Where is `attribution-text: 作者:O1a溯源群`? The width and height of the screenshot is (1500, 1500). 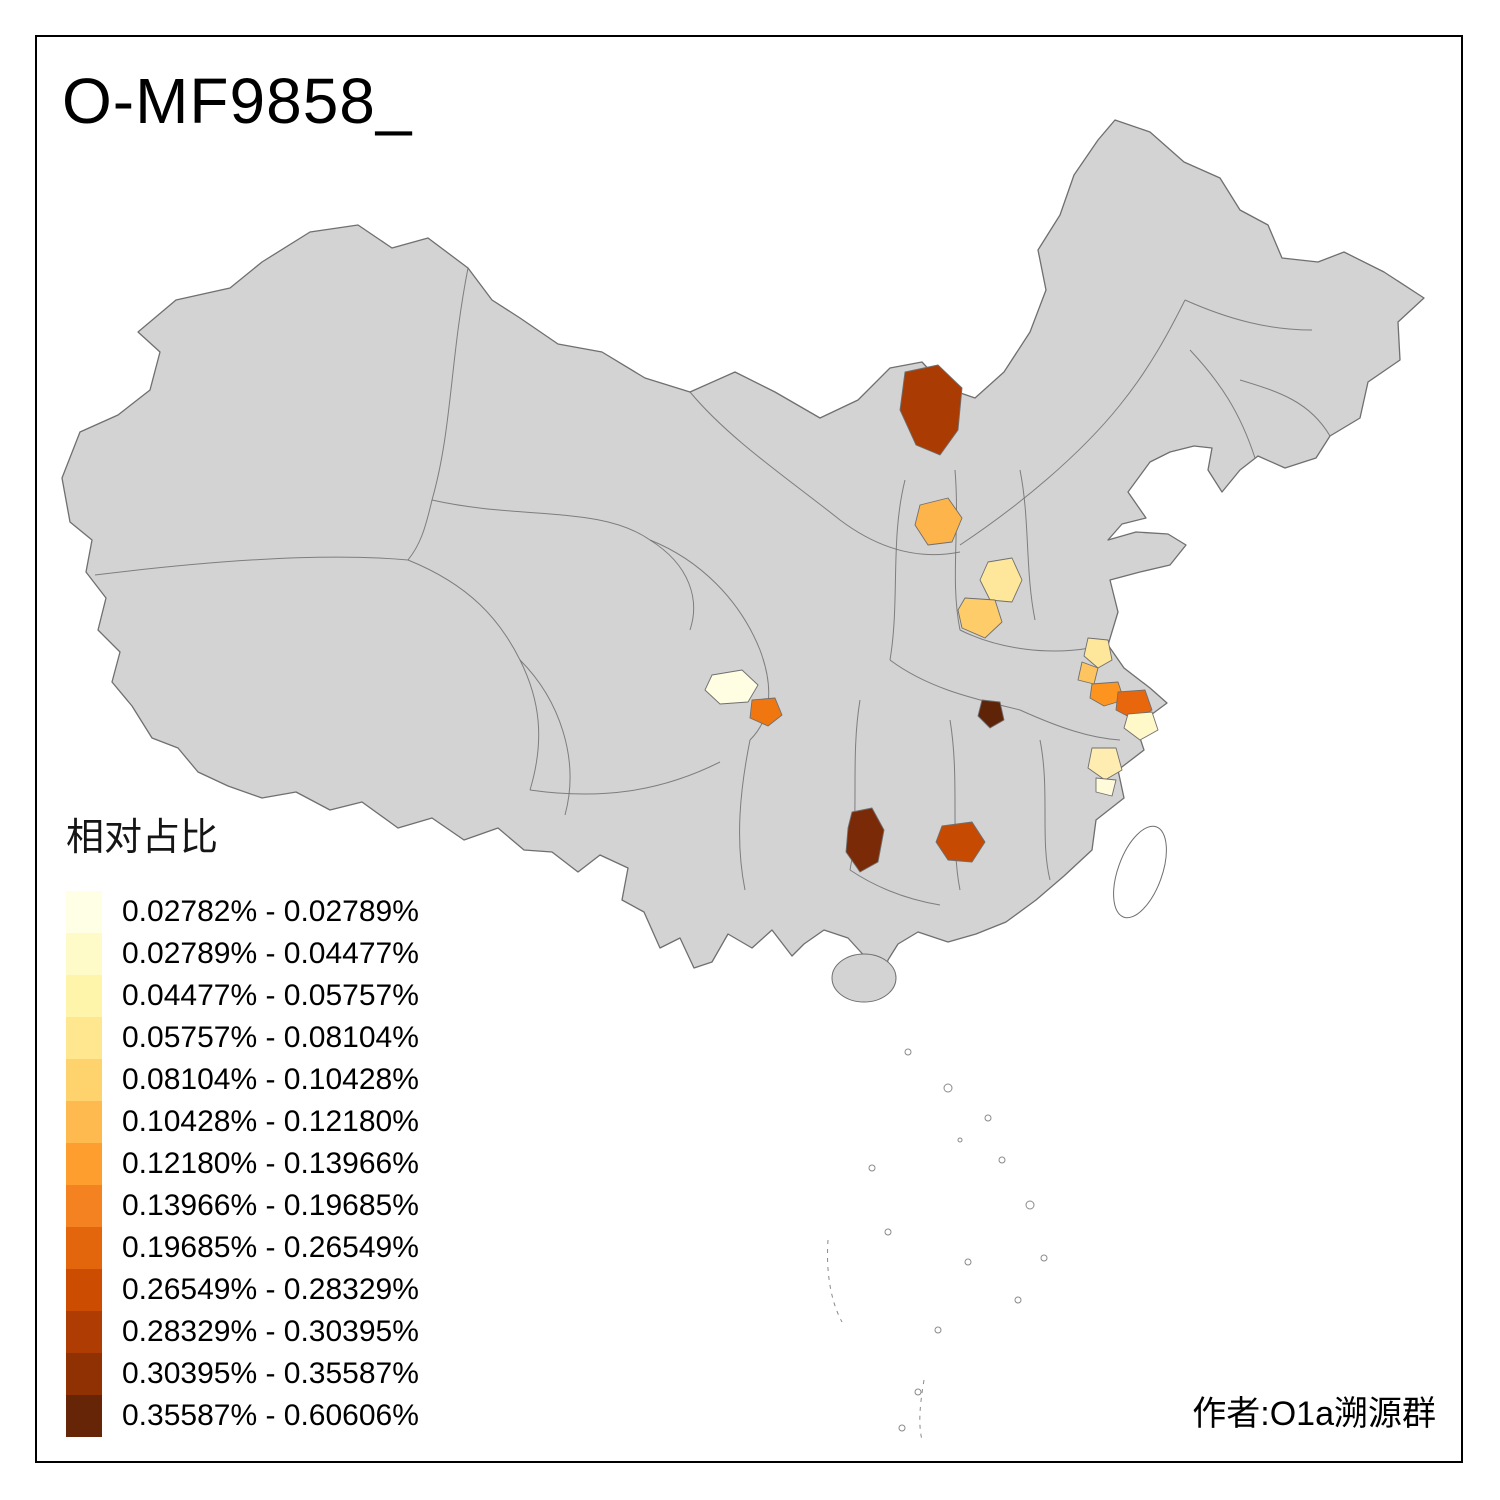
attribution-text: 作者:O1a溯源群 is located at coordinates (1314, 1414).